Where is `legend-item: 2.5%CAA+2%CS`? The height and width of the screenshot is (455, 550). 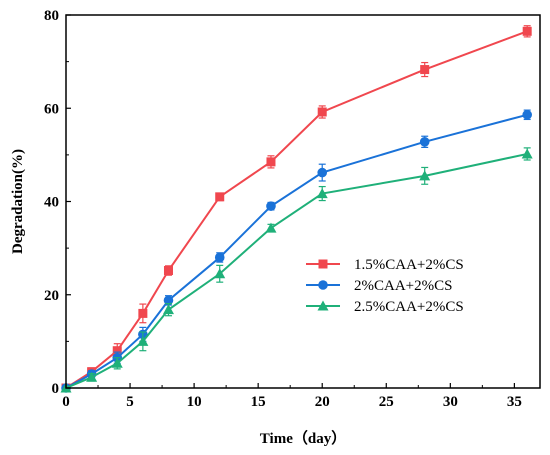 legend-item: 2.5%CAA+2%CS is located at coordinates (385, 307).